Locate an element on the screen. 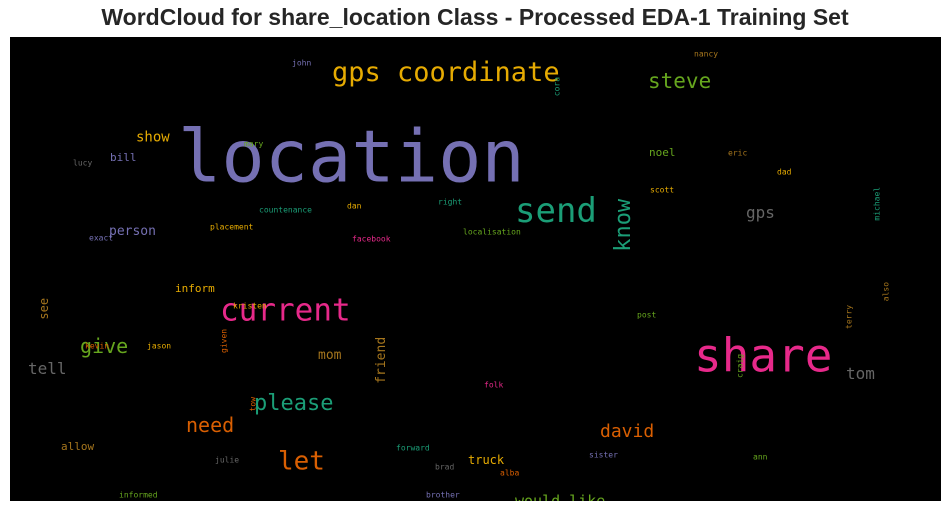 The height and width of the screenshot is (511, 950). word-alba: alba is located at coordinates (509, 473).